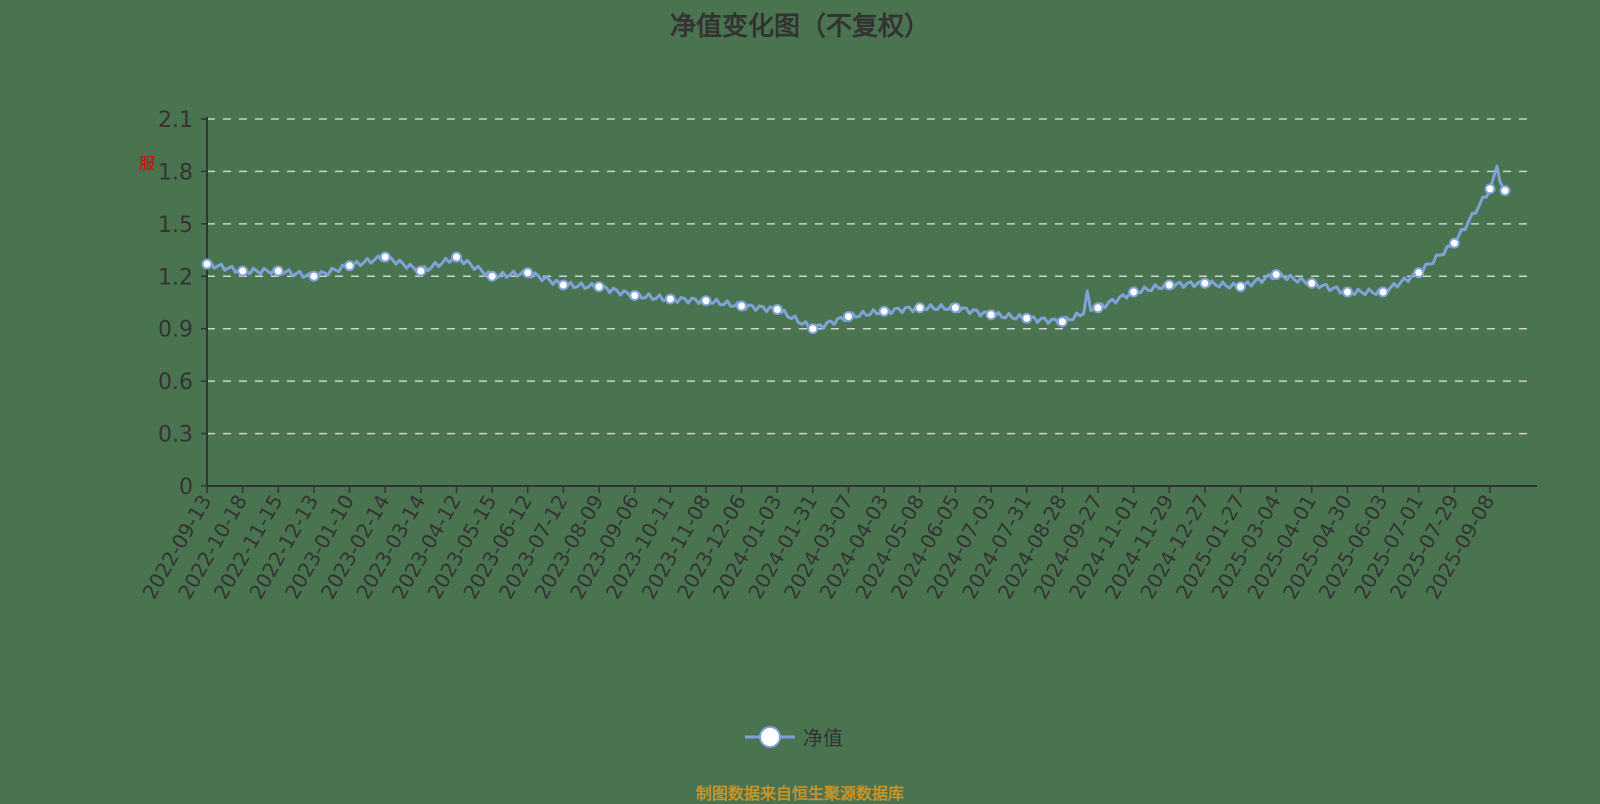 This screenshot has width=1600, height=804. Describe the element at coordinates (175, 120) in the screenshot. I see `y-tick-label: 2.1` at that location.